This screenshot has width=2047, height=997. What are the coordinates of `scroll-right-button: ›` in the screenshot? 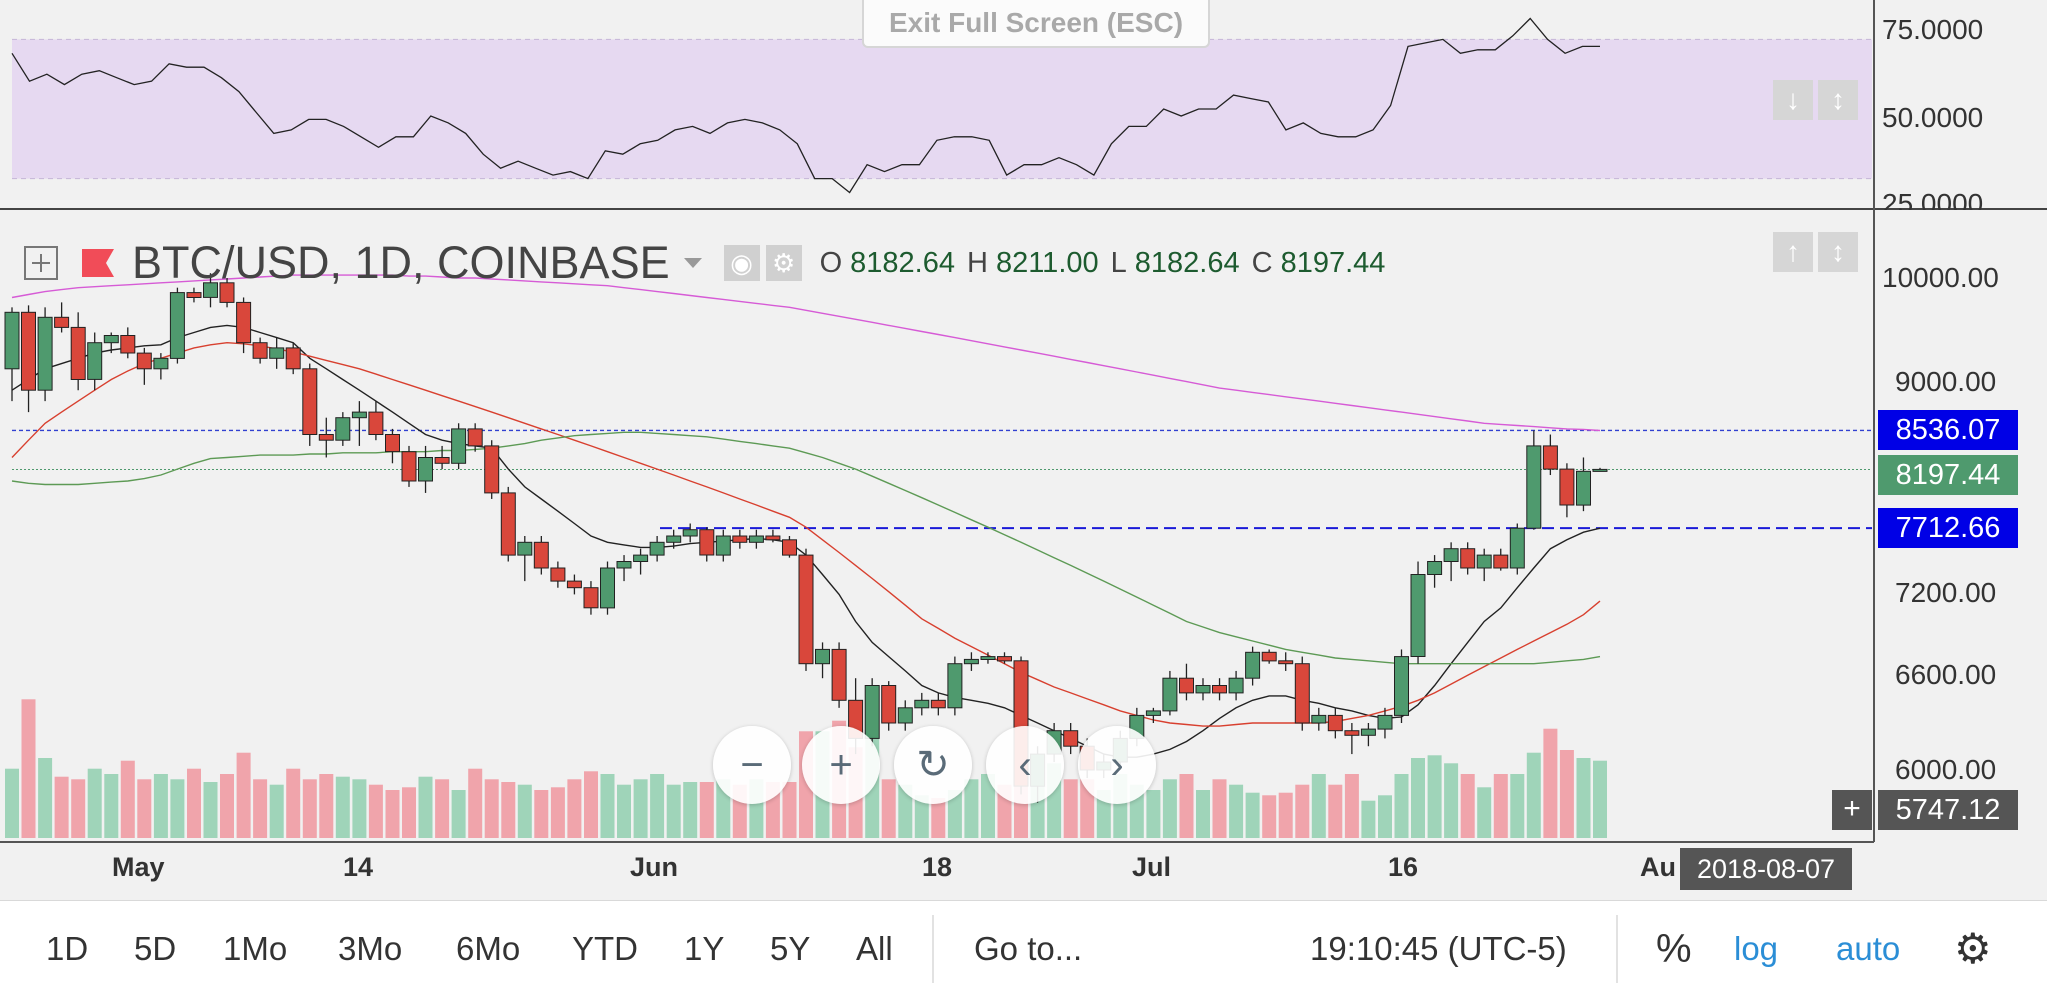 It's located at (1117, 765).